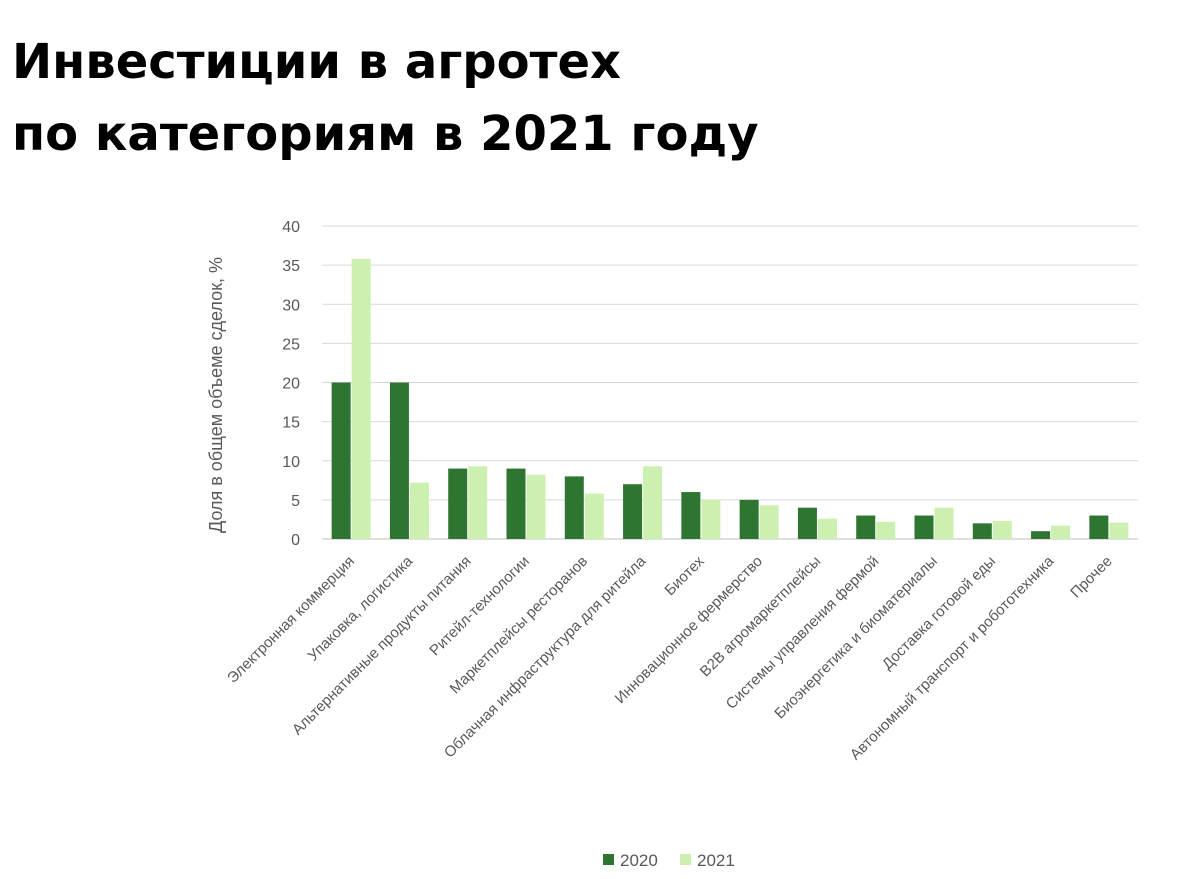  What do you see at coordinates (216, 395) in the screenshot?
I see `y-axis-label: Доля в общем объеме сделок, %` at bounding box center [216, 395].